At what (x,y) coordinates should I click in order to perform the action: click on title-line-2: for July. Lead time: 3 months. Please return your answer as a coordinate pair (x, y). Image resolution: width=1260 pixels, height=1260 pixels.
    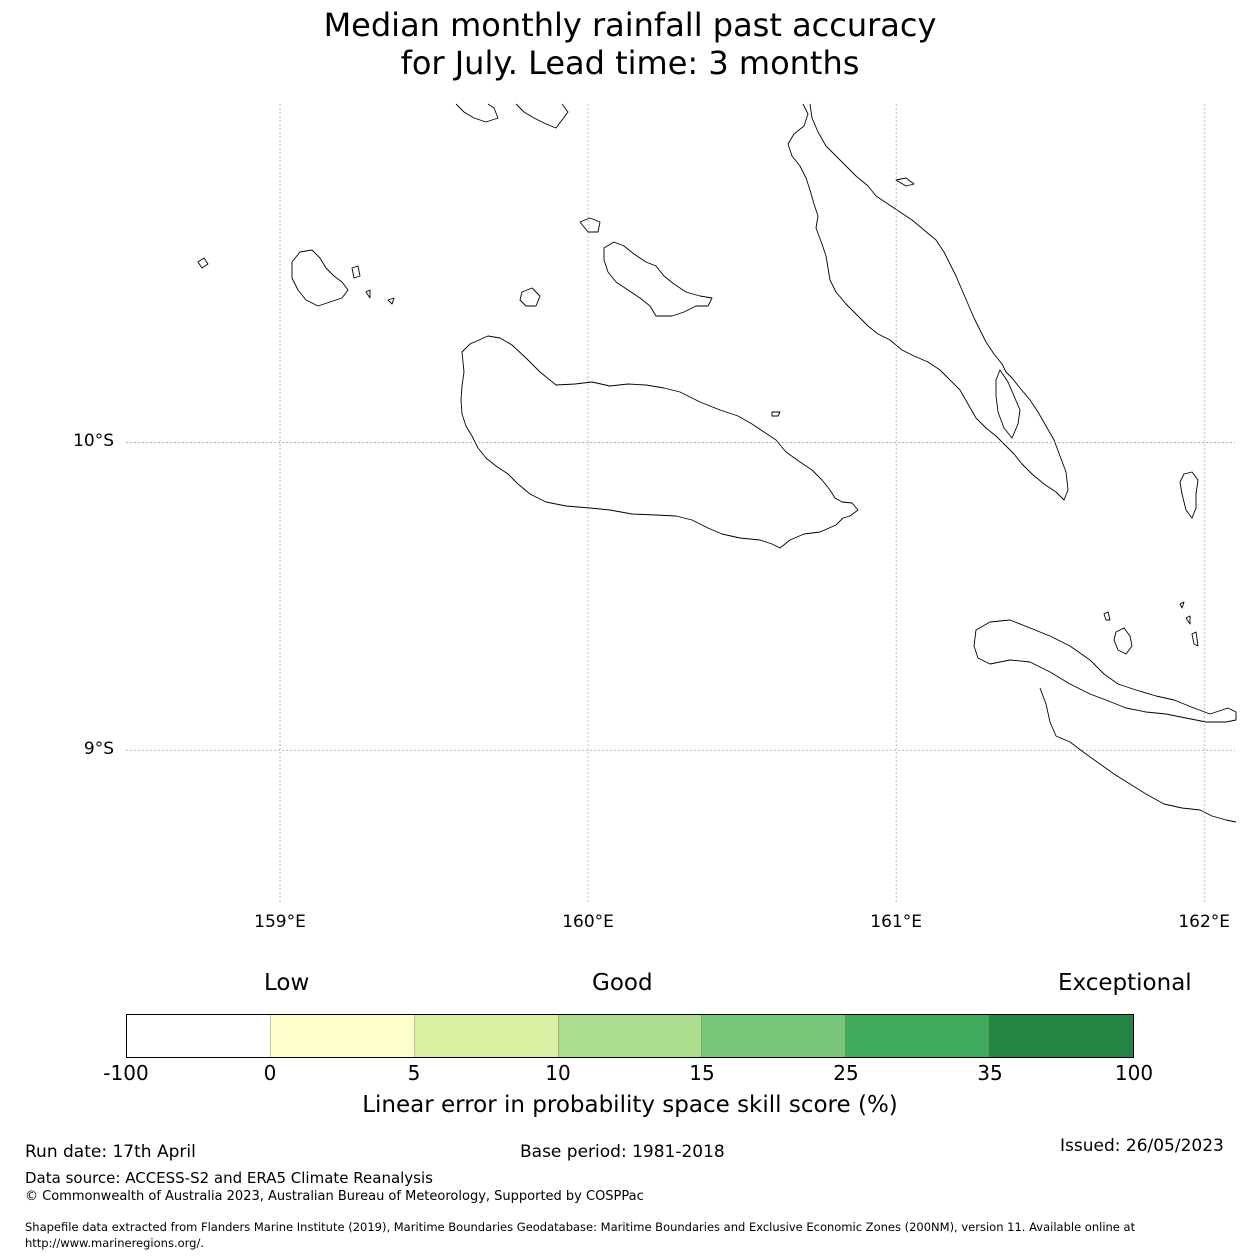
    Looking at the image, I should click on (630, 63).